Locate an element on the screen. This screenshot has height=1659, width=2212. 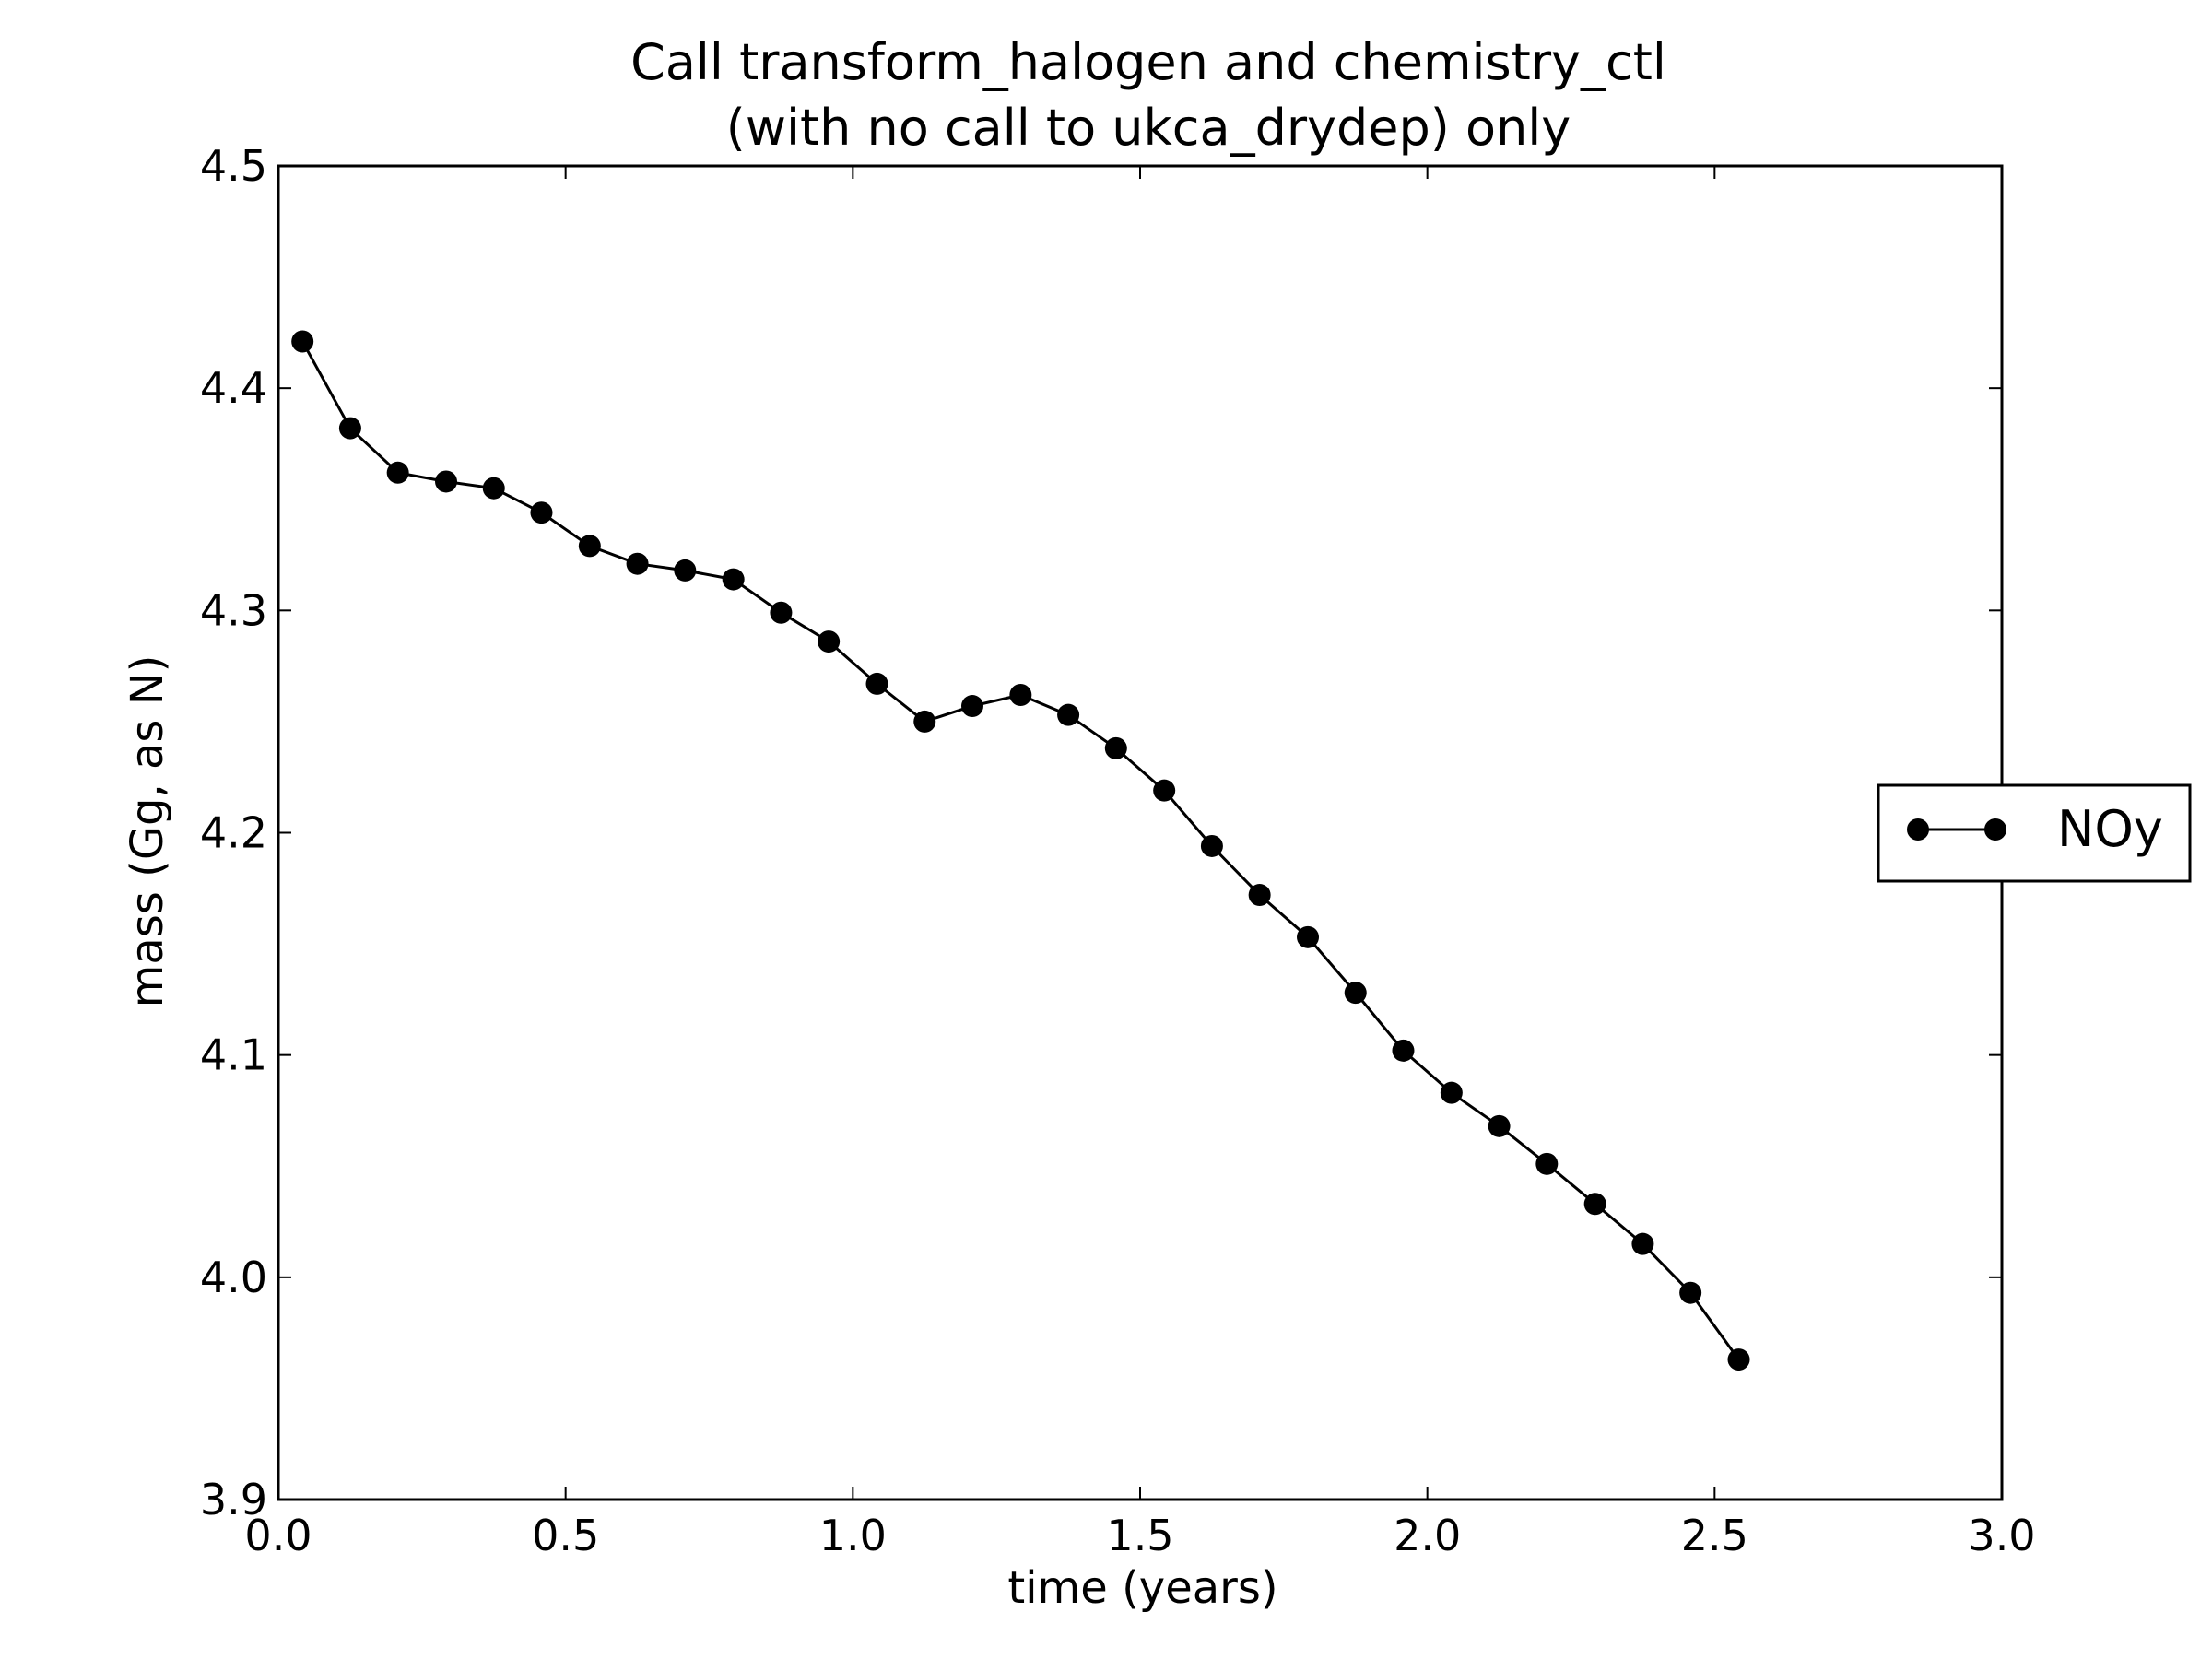
x-tick-label: 0.5 is located at coordinates (565, 1535).